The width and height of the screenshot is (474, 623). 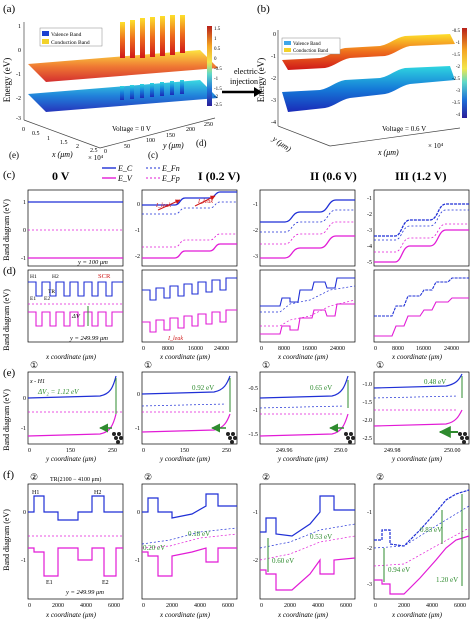 What do you see at coordinates (281, 144) in the screenshot?
I see `panel-b-ylabel2: y (μm)` at bounding box center [281, 144].